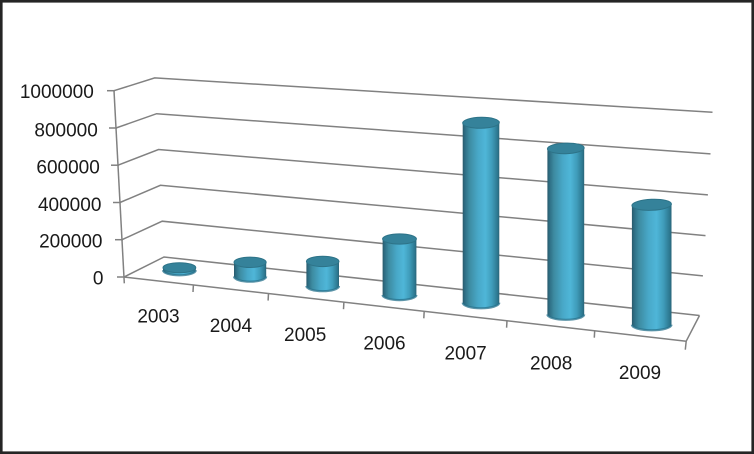 The height and width of the screenshot is (454, 754). I want to click on svg-text: 2006, so click(384, 344).